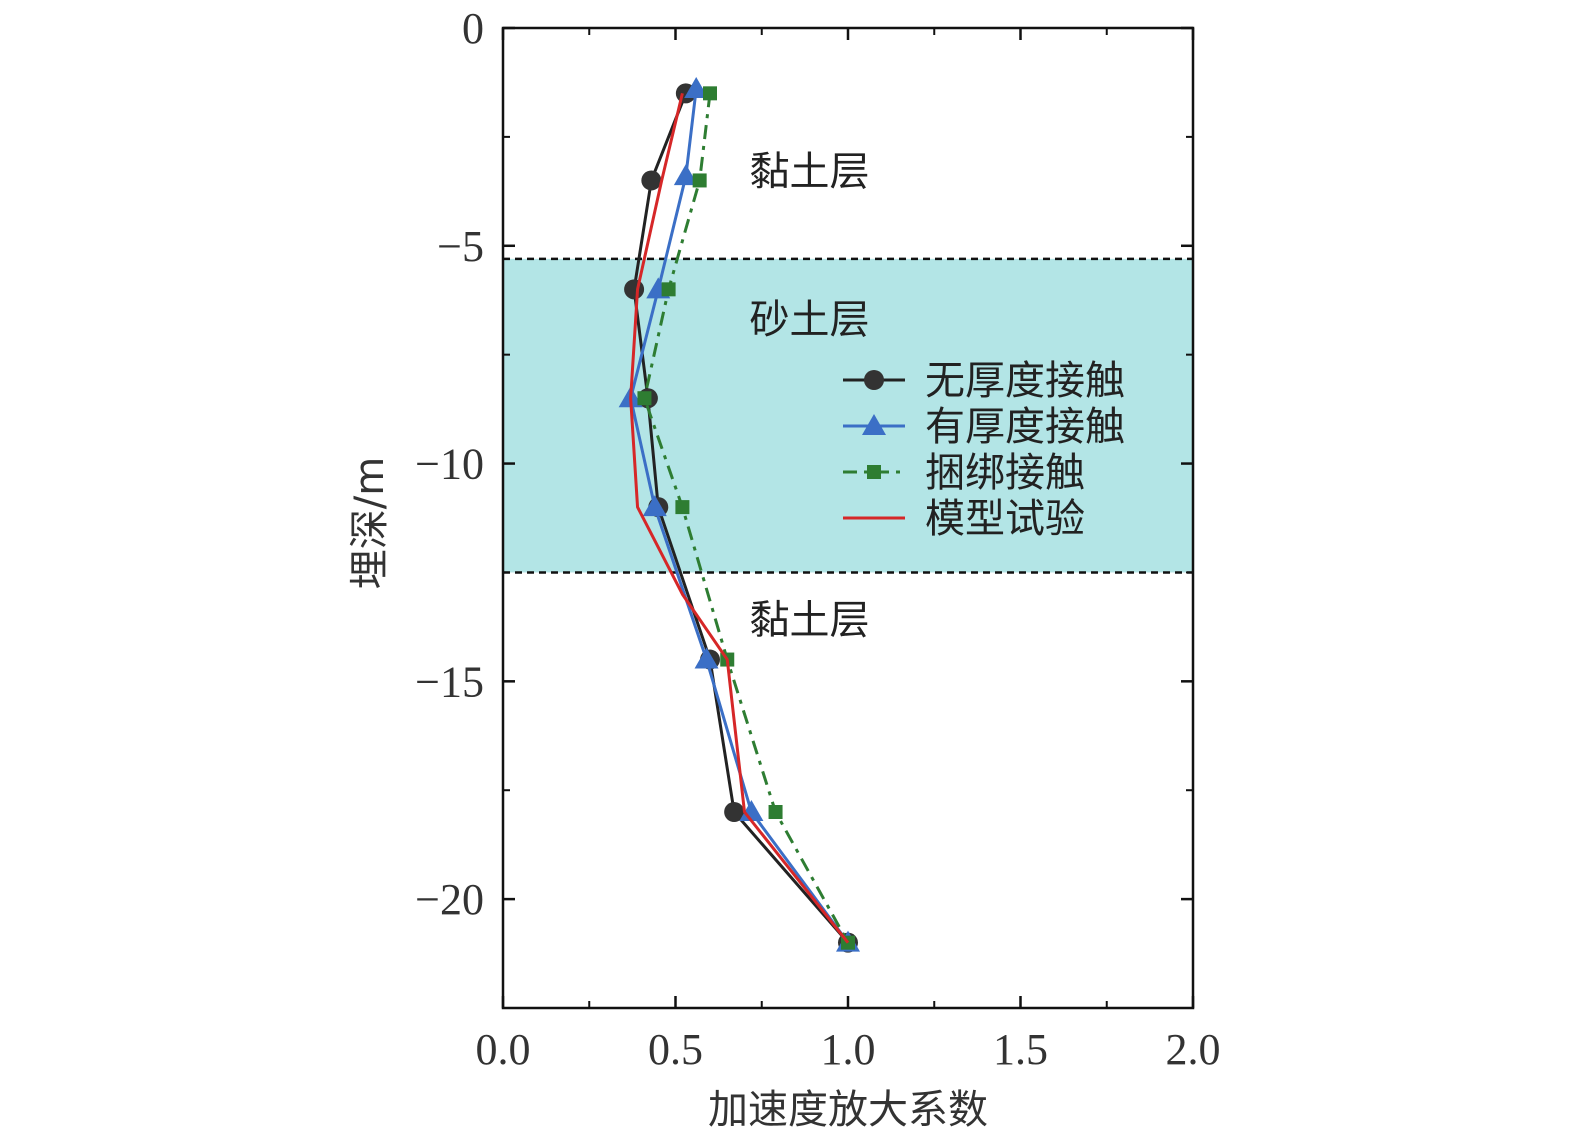 This screenshot has height=1137, width=1575. I want to click on x-tick-label: 2.0, so click(1193, 1049).